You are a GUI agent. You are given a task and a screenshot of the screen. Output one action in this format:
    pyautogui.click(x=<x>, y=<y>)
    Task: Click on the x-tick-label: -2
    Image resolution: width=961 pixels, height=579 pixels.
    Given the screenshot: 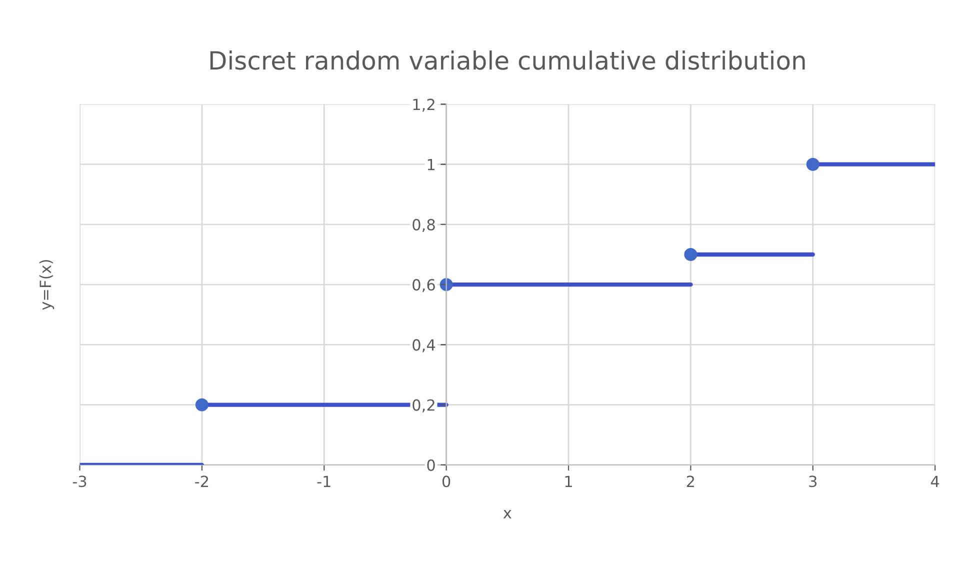 What is the action you would take?
    pyautogui.click(x=201, y=481)
    